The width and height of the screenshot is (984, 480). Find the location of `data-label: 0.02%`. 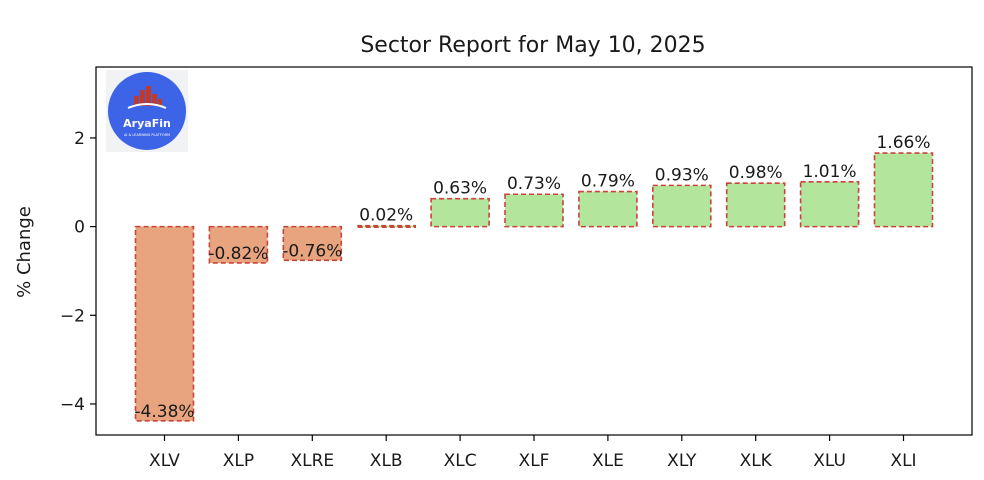

data-label: 0.02% is located at coordinates (386, 216).